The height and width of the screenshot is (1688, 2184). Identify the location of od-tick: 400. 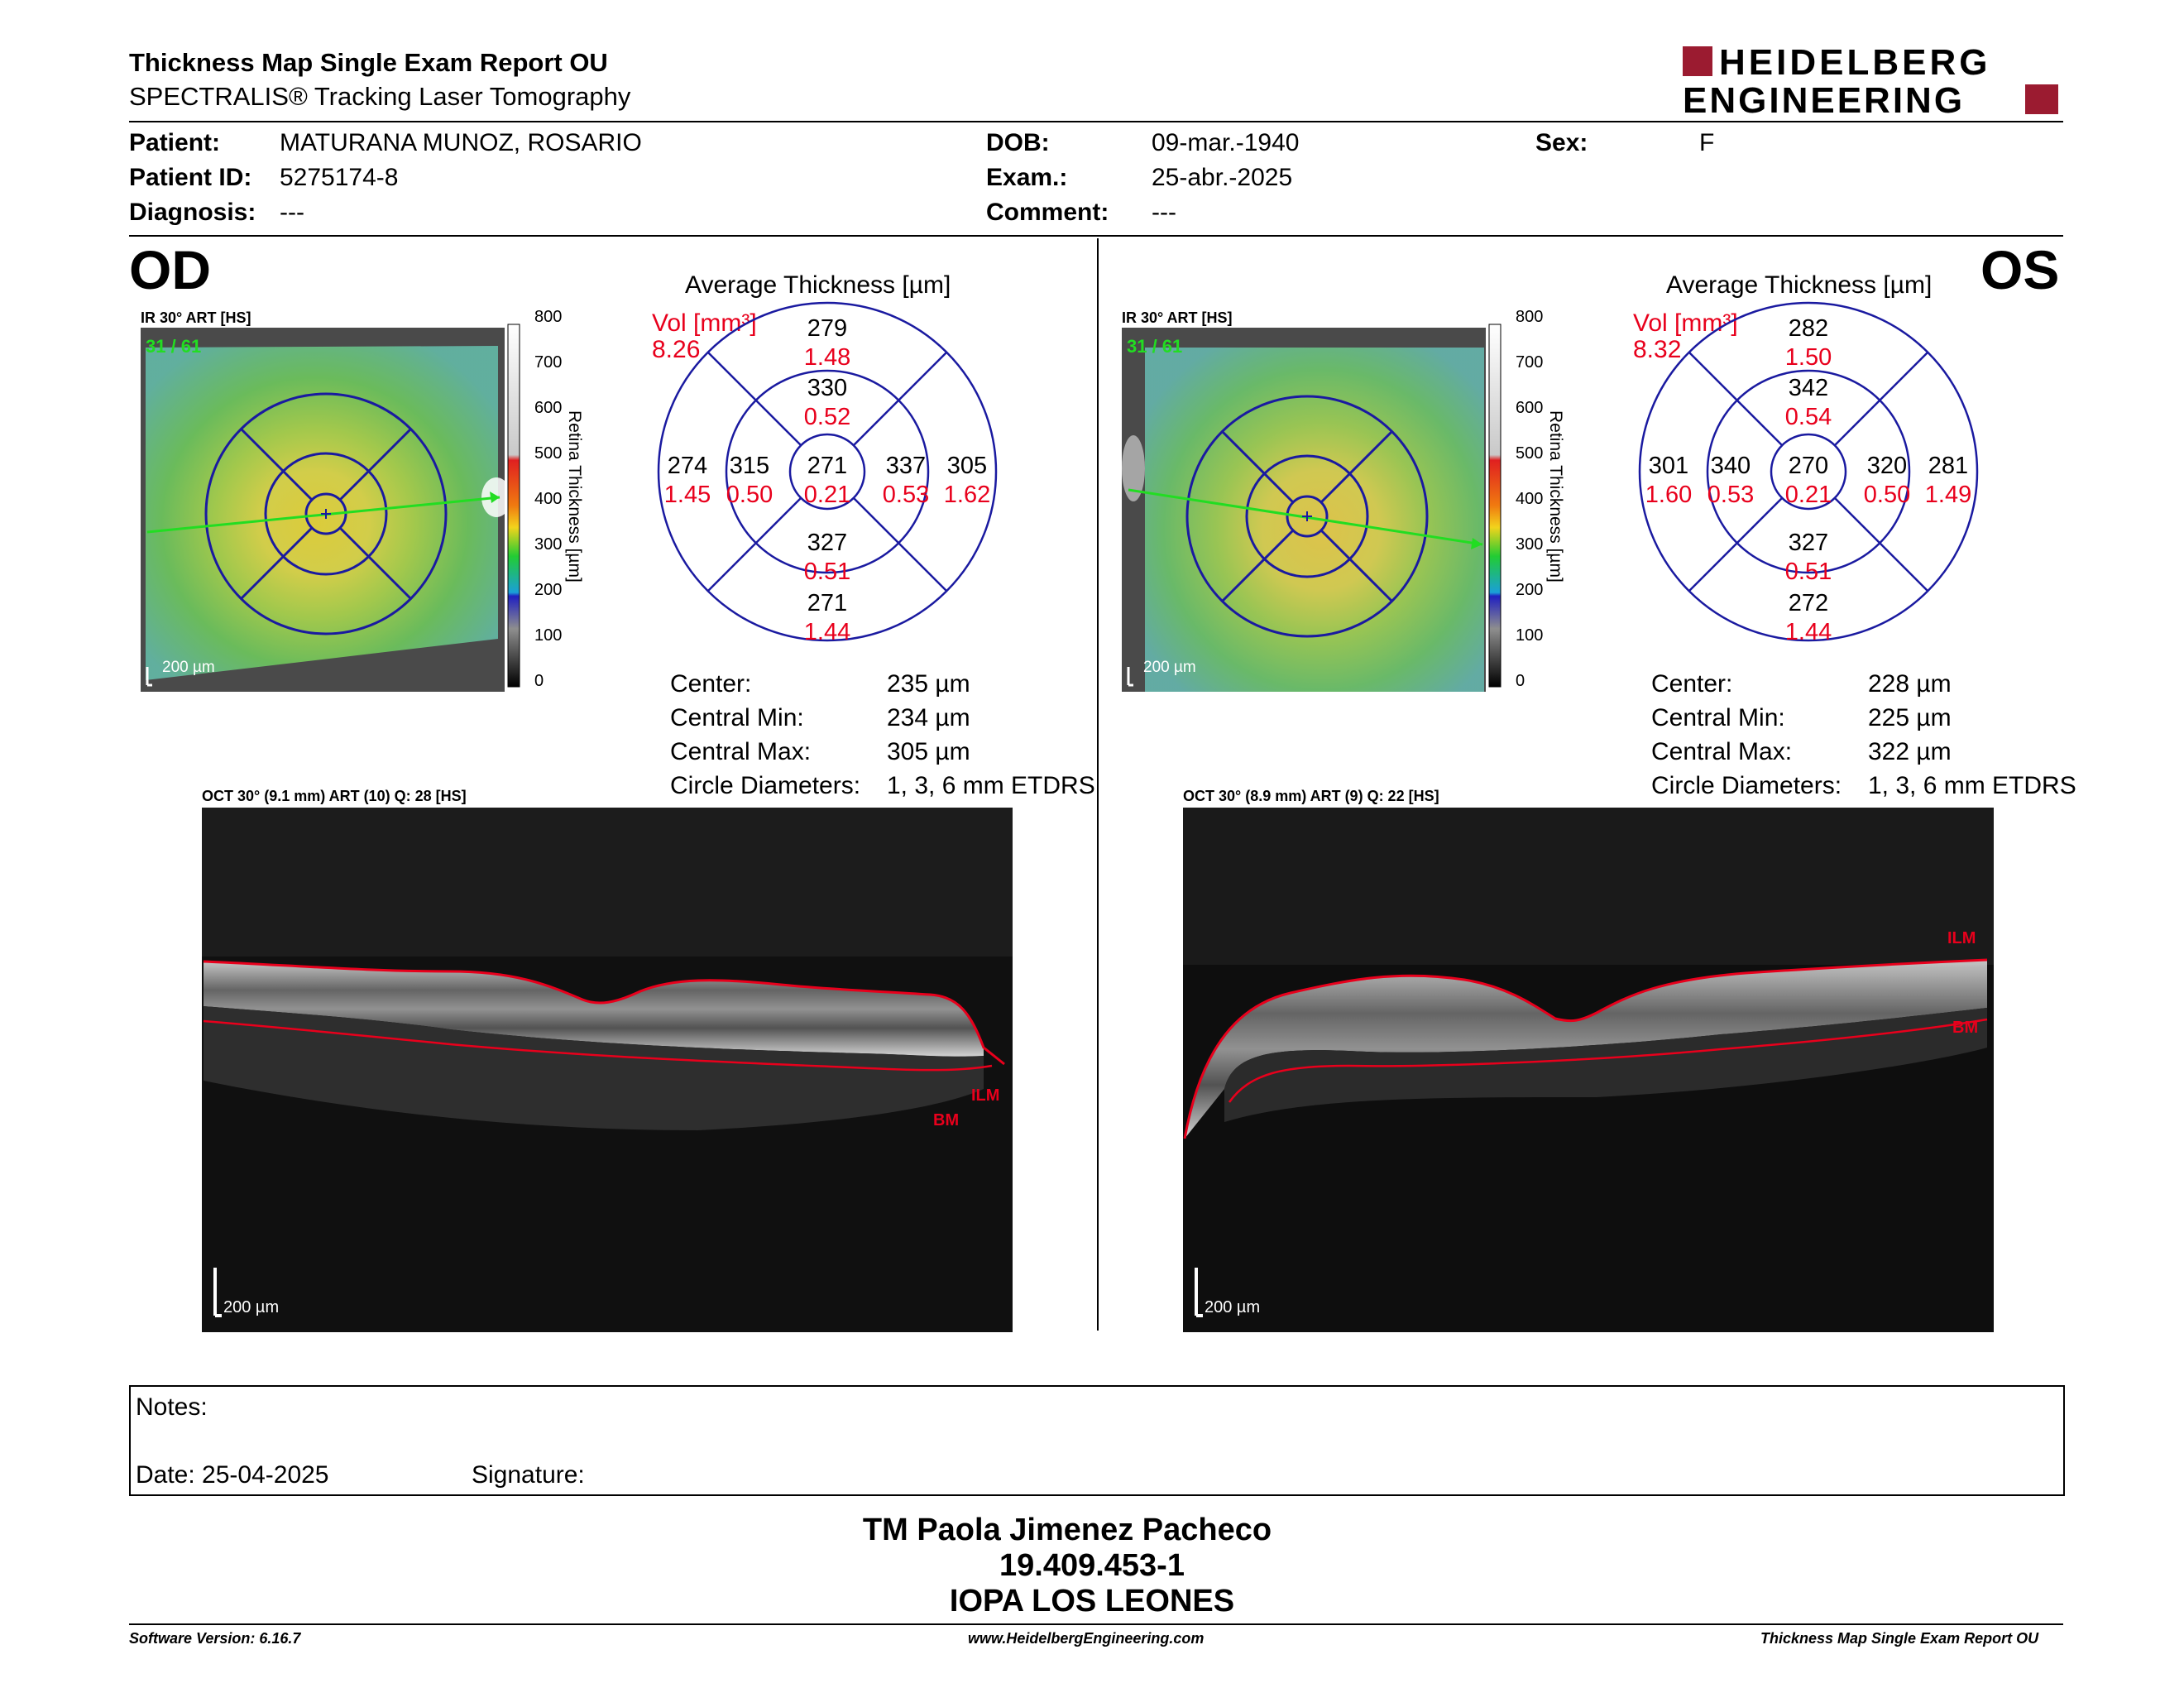
(548, 499).